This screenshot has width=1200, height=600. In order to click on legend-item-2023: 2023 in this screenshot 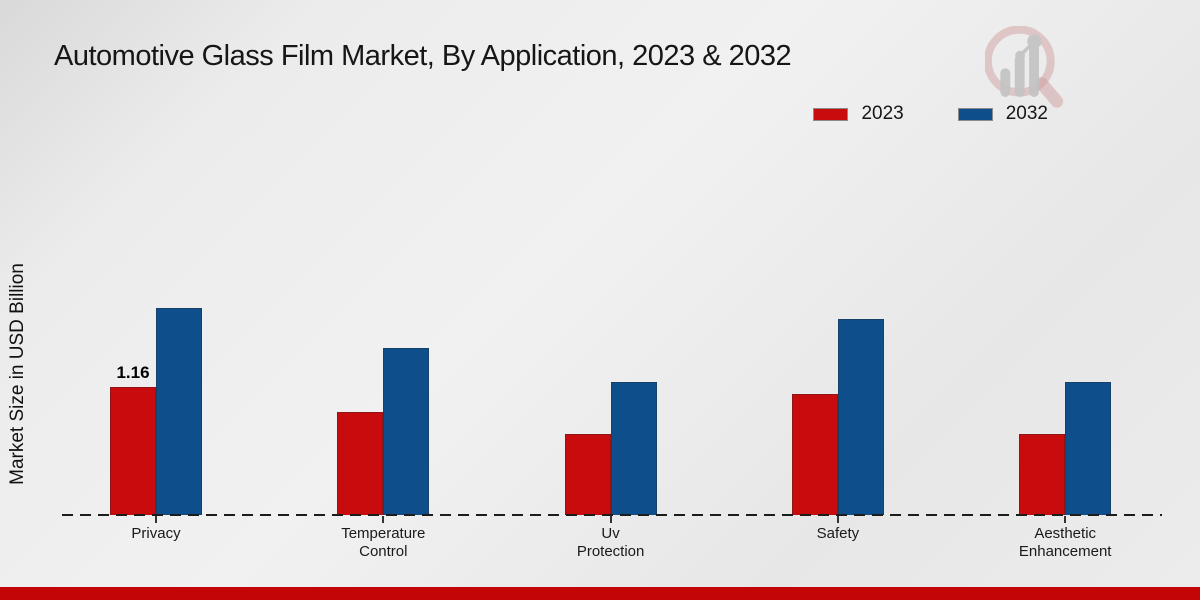, I will do `click(858, 114)`.